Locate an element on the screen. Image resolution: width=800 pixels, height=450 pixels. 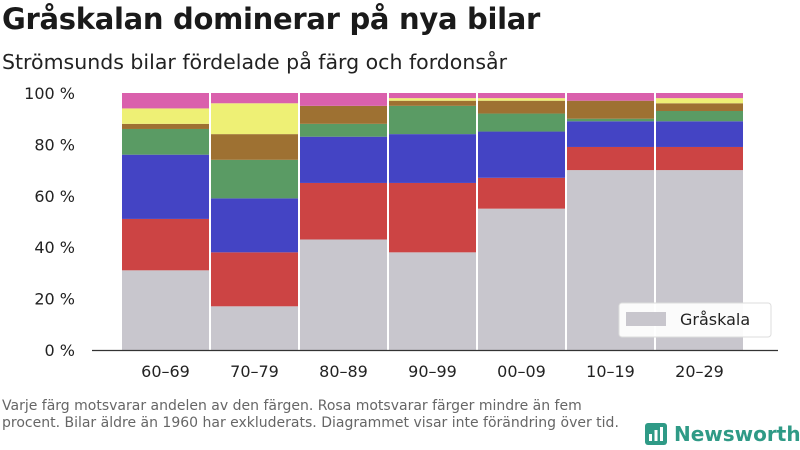
x-tick-label: 60–69 is located at coordinates (165, 371).